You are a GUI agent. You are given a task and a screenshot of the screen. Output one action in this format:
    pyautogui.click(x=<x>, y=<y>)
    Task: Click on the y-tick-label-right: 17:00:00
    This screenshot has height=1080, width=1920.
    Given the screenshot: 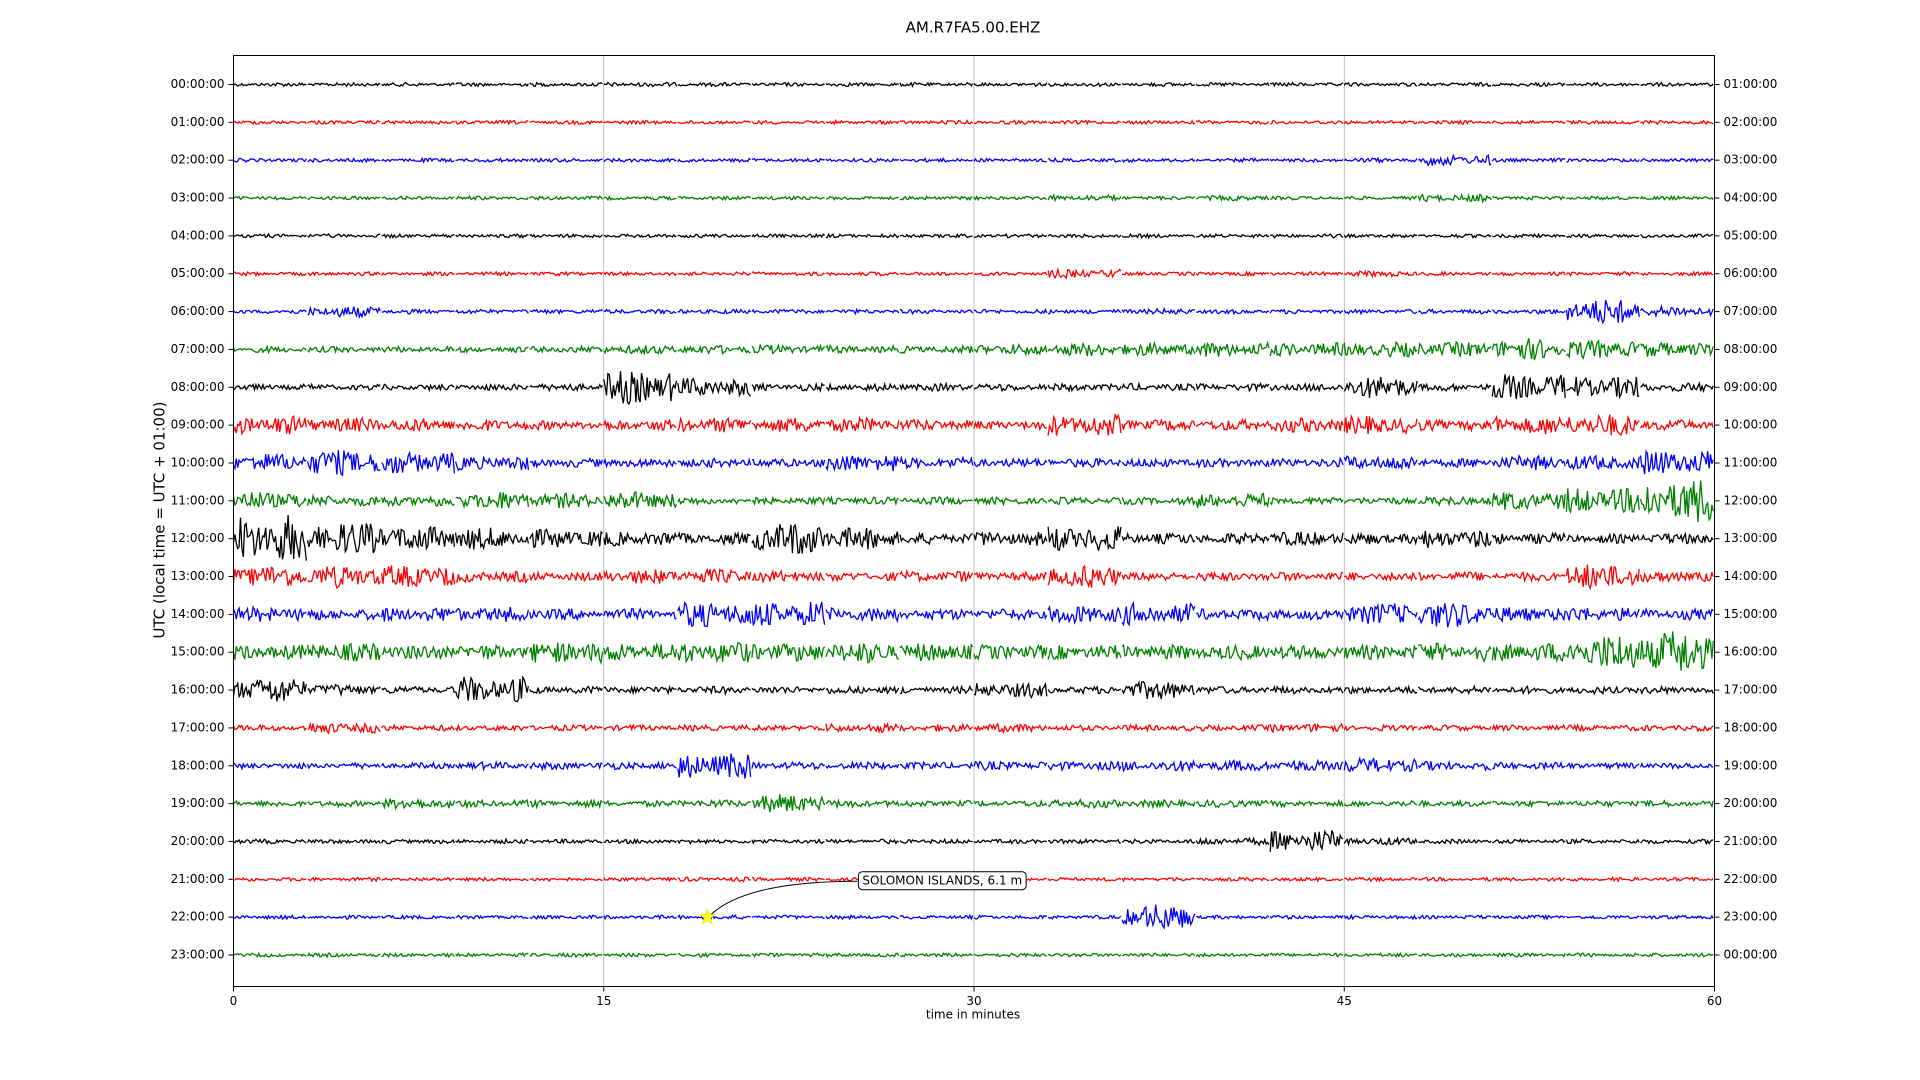 What is the action you would take?
    pyautogui.click(x=1751, y=690)
    